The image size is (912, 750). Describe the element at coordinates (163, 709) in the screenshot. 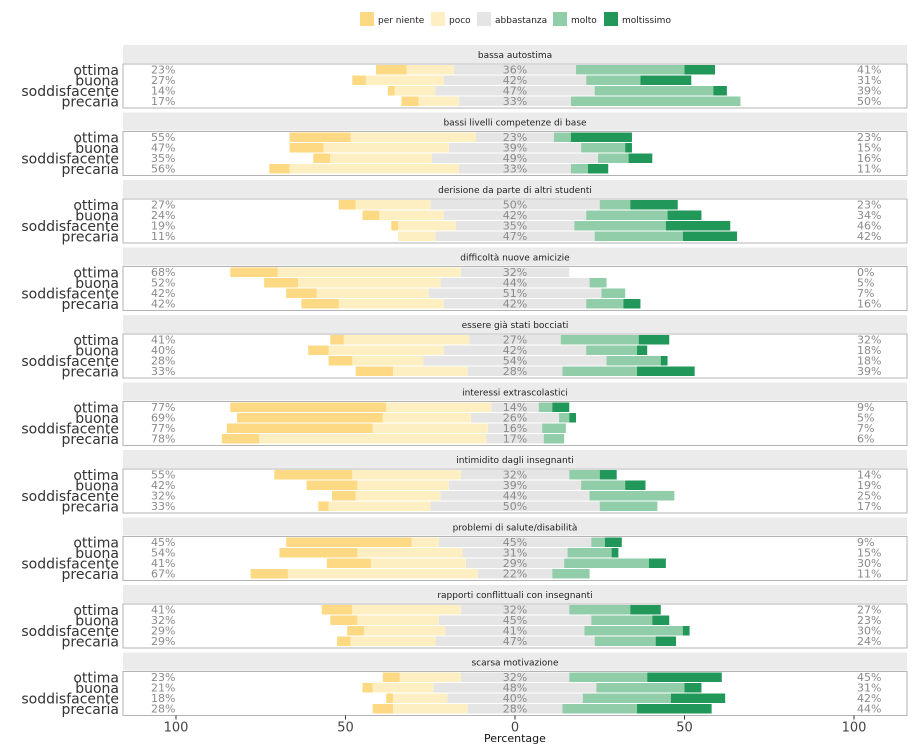

I see `pct-low-label: 28%` at that location.